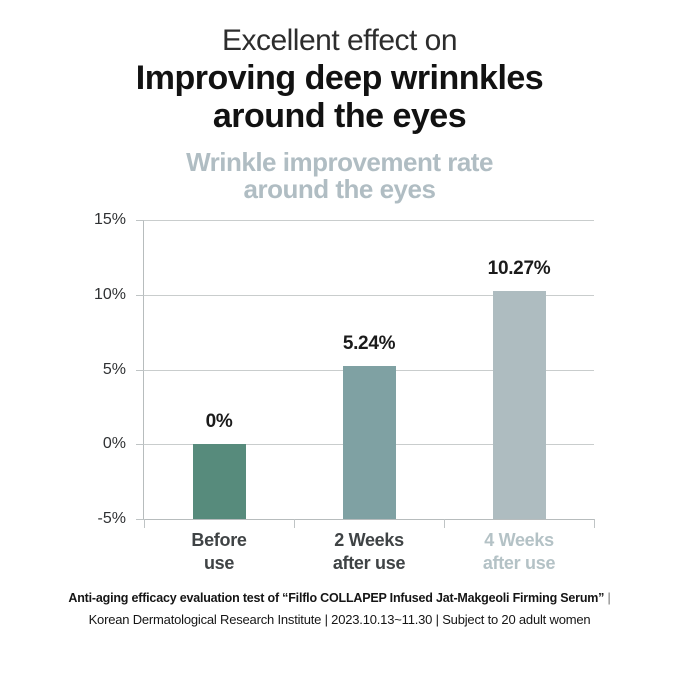 This screenshot has width=679, height=679. Describe the element at coordinates (219, 481) in the screenshot. I see `bar-before-use` at that location.